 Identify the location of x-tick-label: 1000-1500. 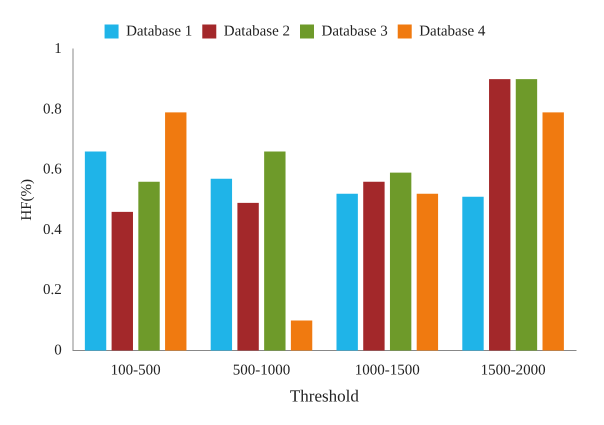
(387, 370).